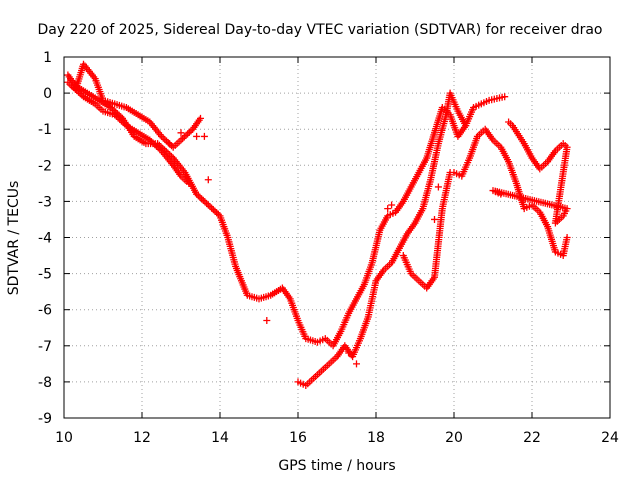 The image size is (640, 480). I want to click on x-tick-label: 24, so click(610, 438).